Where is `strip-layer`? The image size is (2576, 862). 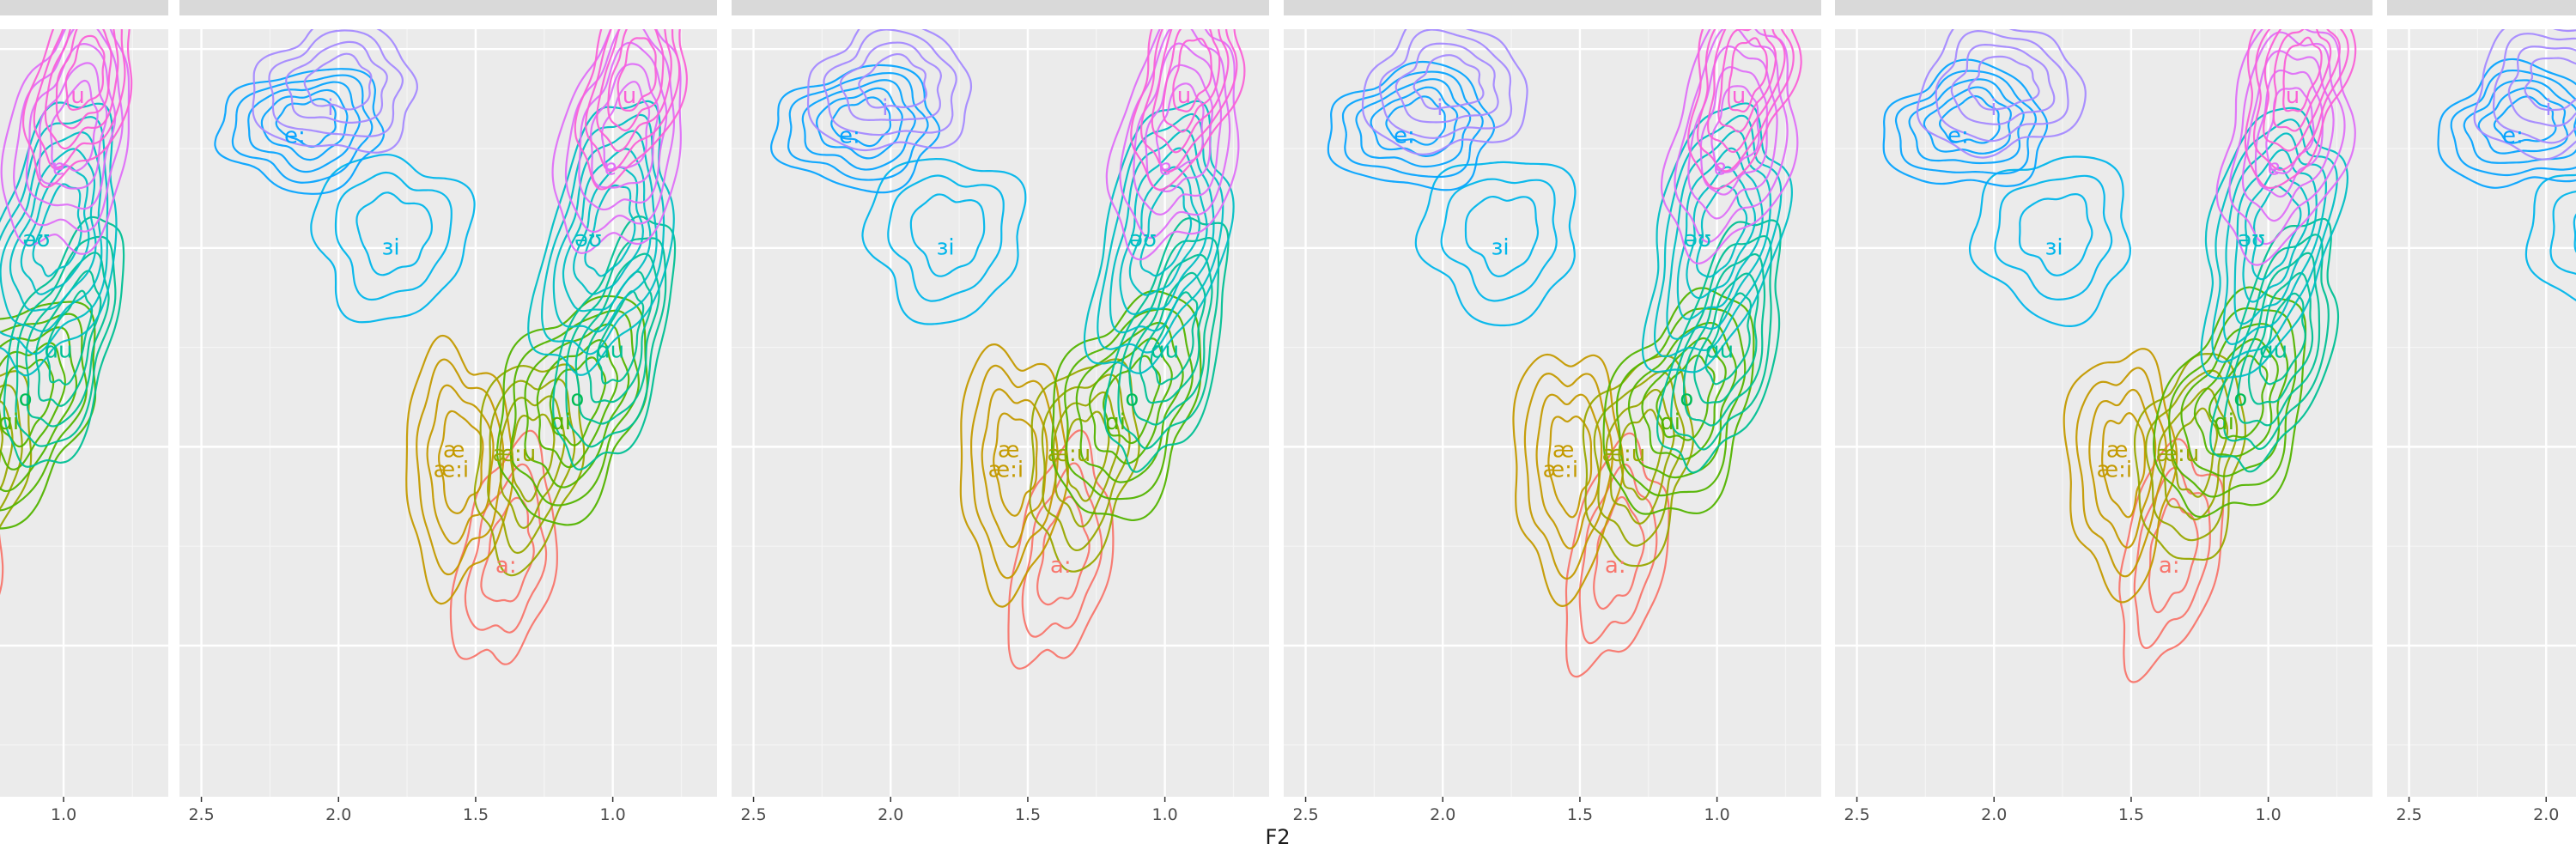 strip-layer is located at coordinates (1288, 7).